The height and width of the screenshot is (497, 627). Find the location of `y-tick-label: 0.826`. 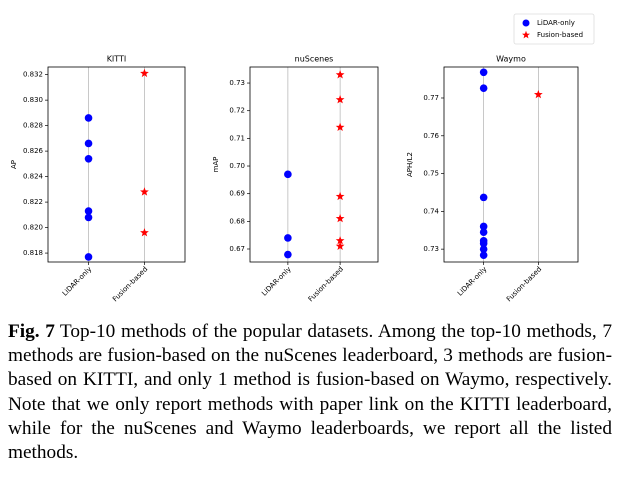

y-tick-label: 0.826 is located at coordinates (33, 151).